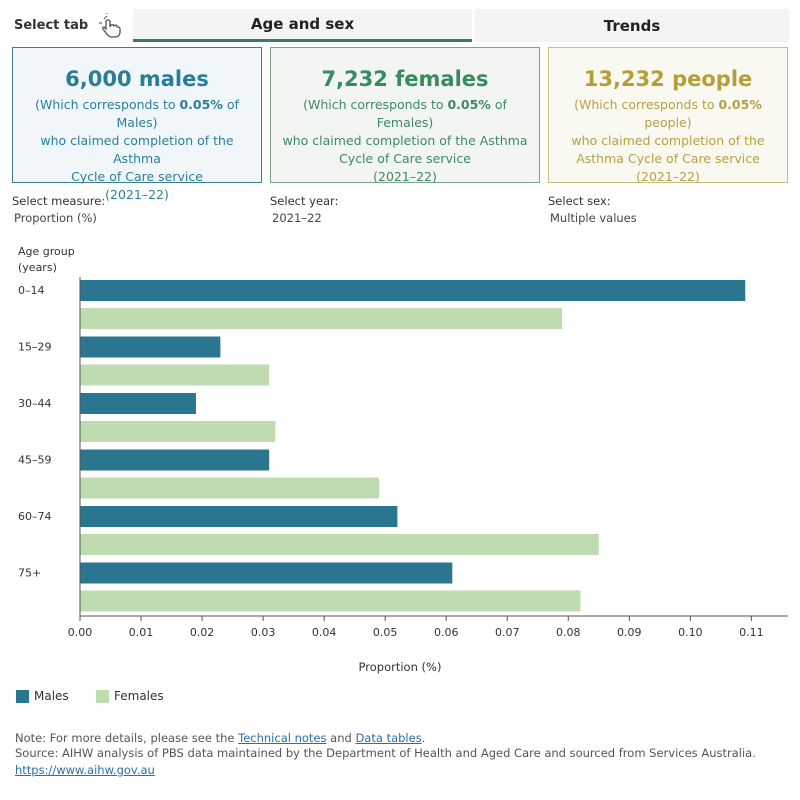  What do you see at coordinates (405, 158) in the screenshot?
I see `females-summary-line3: Cycle of Care service` at bounding box center [405, 158].